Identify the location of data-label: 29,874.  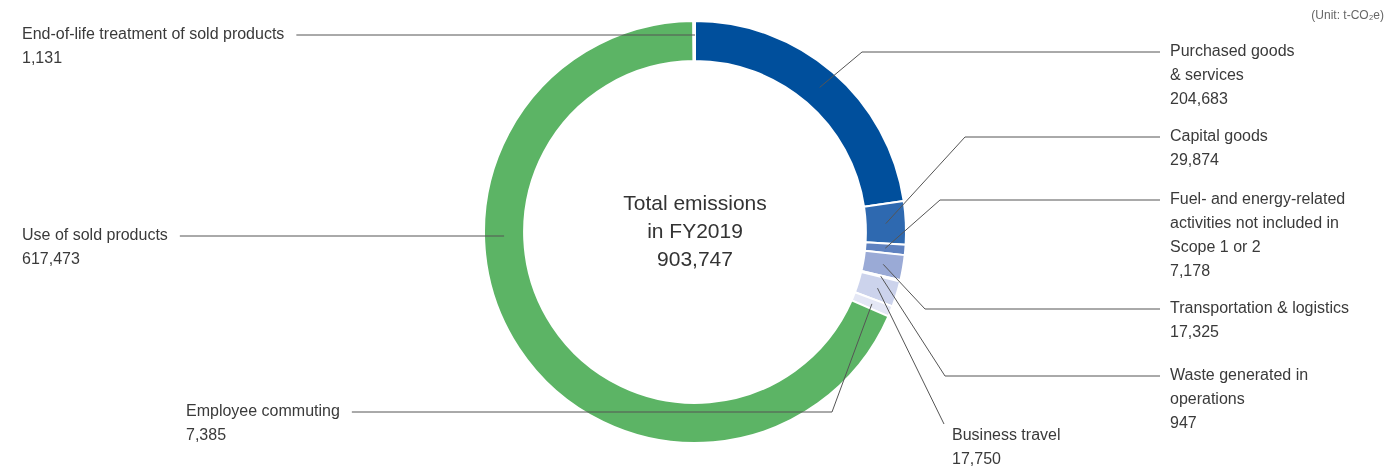
(1195, 160).